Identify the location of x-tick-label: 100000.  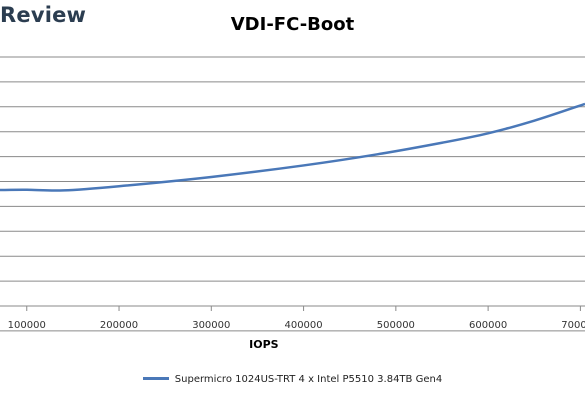
(27, 325).